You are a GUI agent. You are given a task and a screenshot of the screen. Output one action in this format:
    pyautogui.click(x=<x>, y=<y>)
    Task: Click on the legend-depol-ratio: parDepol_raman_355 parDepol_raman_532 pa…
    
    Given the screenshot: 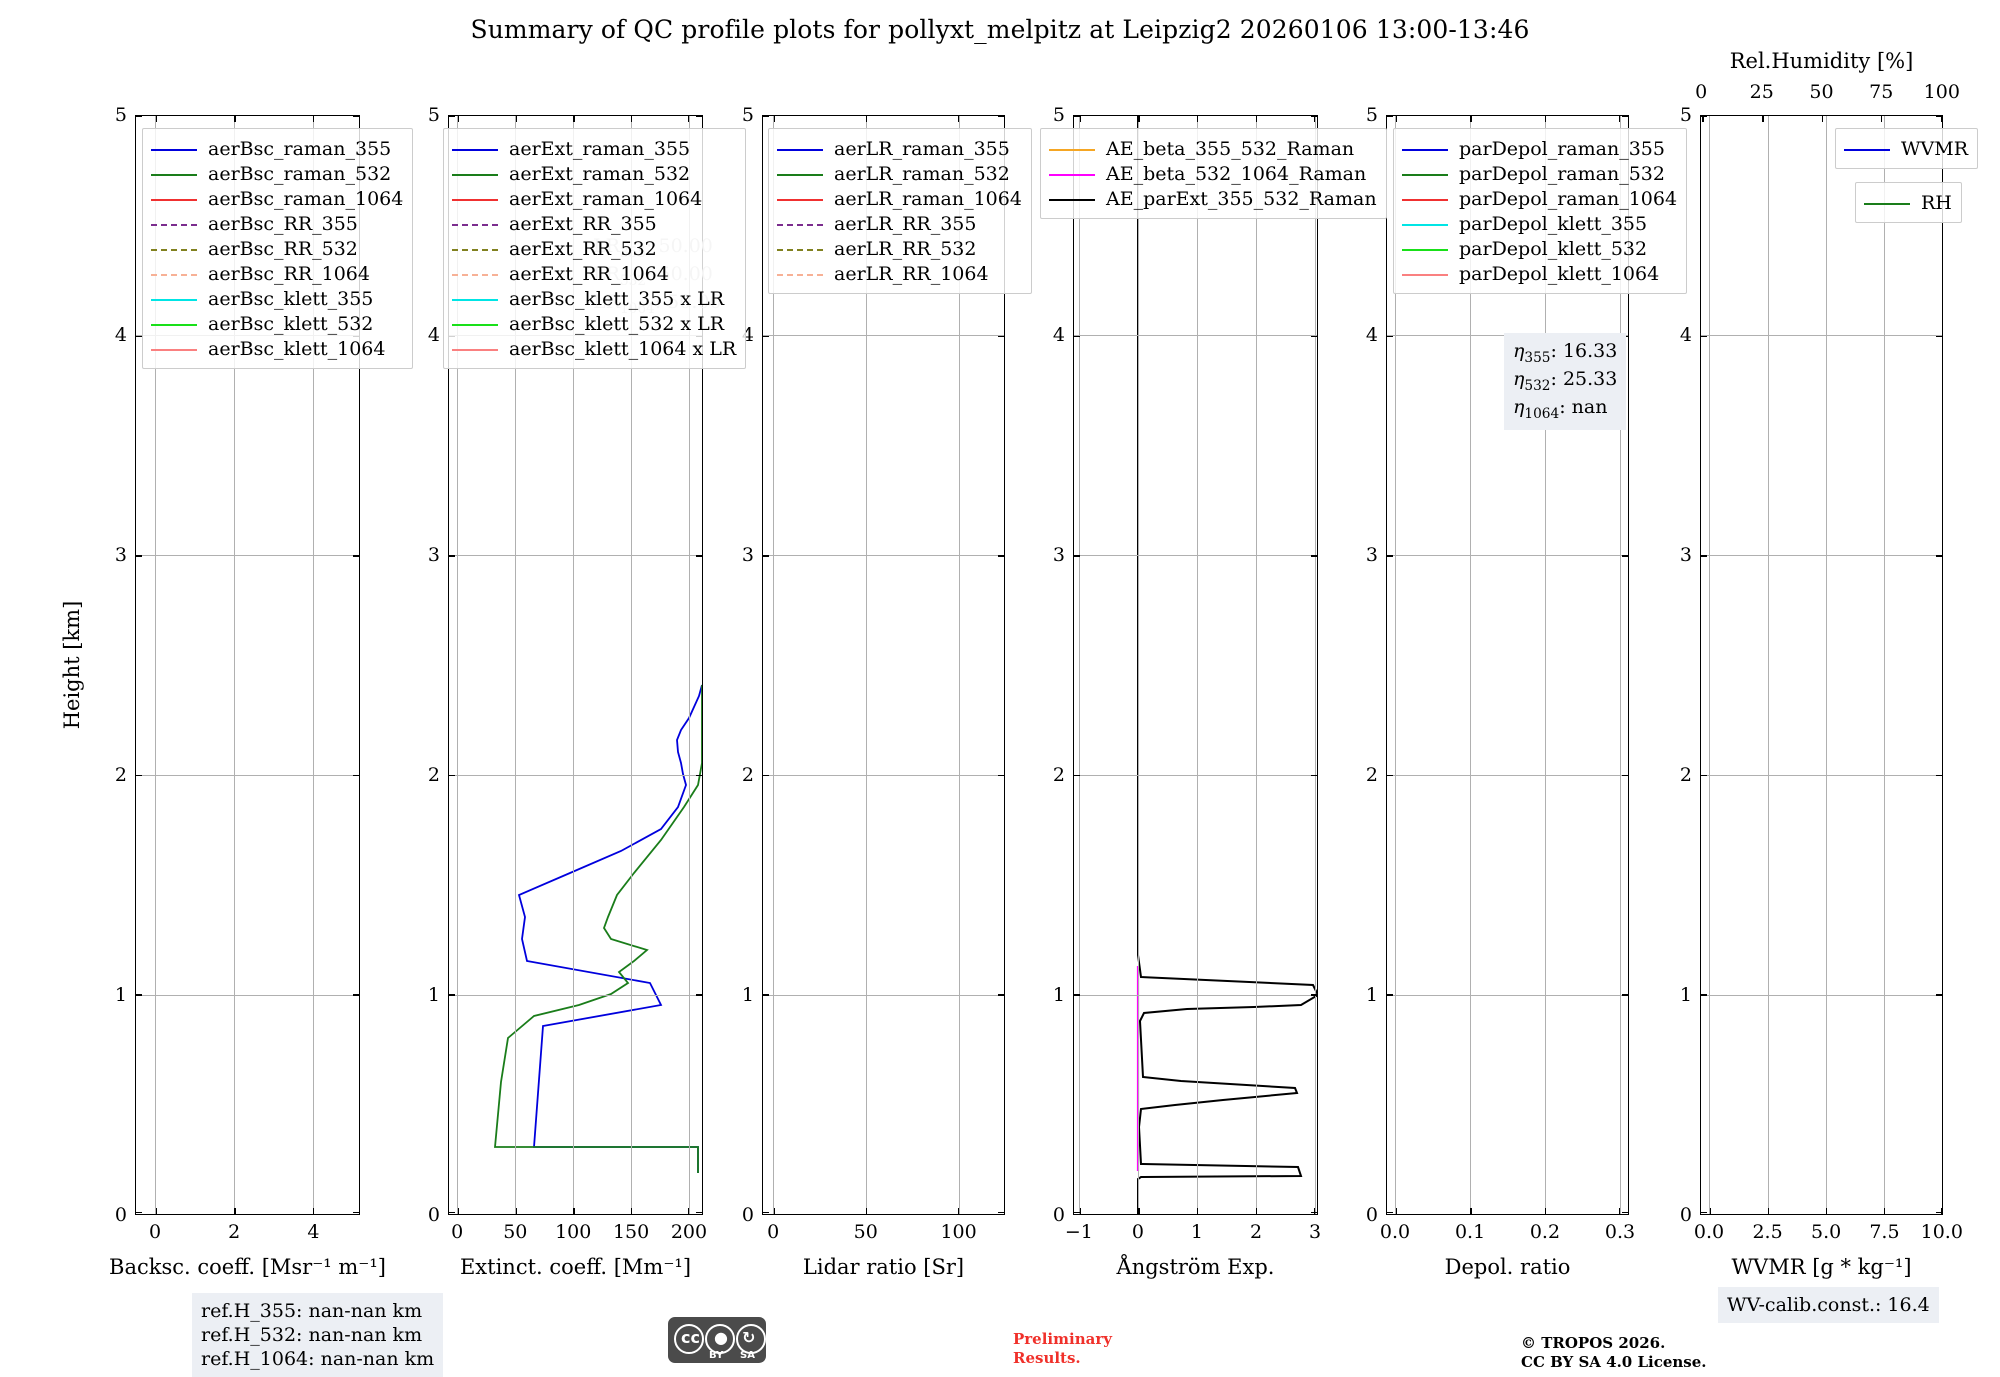 What is the action you would take?
    pyautogui.click(x=1540, y=211)
    